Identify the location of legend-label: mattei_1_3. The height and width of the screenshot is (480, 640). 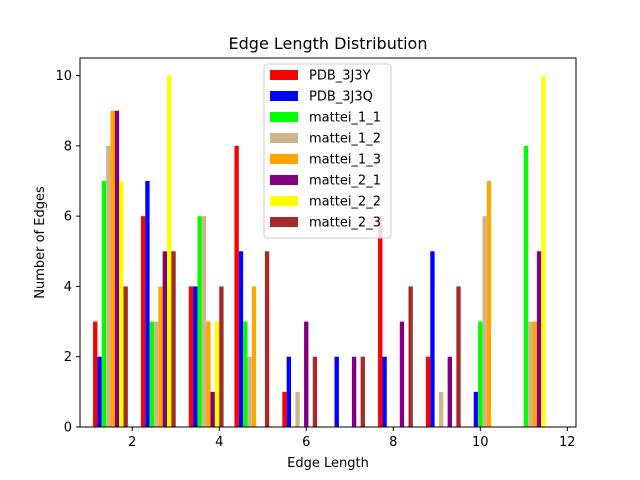
(345, 160).